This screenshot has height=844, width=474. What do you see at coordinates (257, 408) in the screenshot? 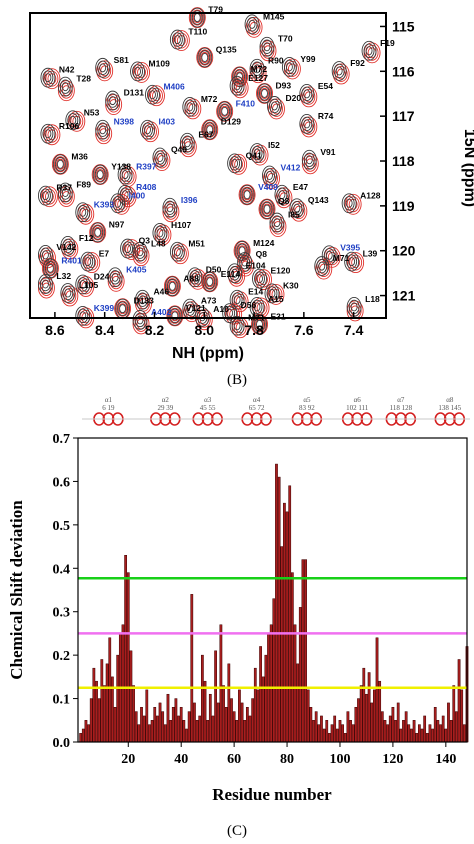
I see `helix-range: 65 72` at bounding box center [257, 408].